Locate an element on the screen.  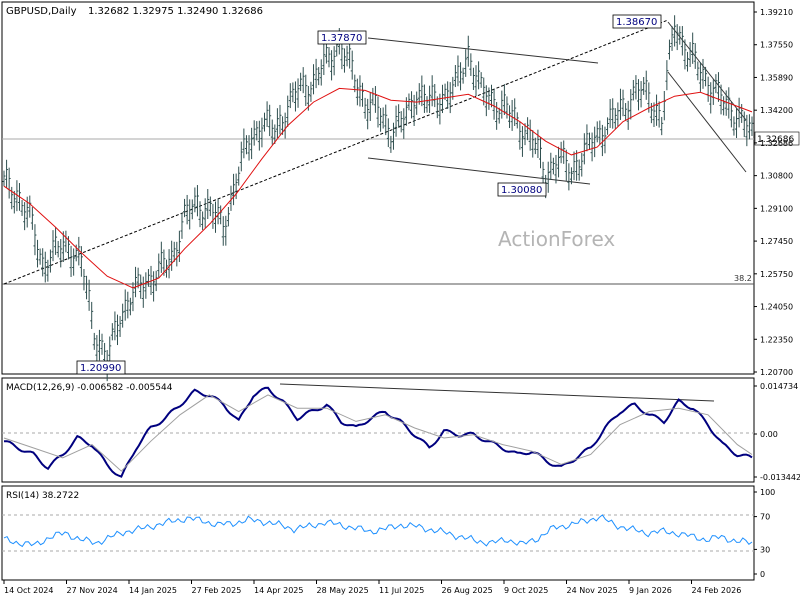
y-tick-label: 30 is located at coordinates (765, 549).